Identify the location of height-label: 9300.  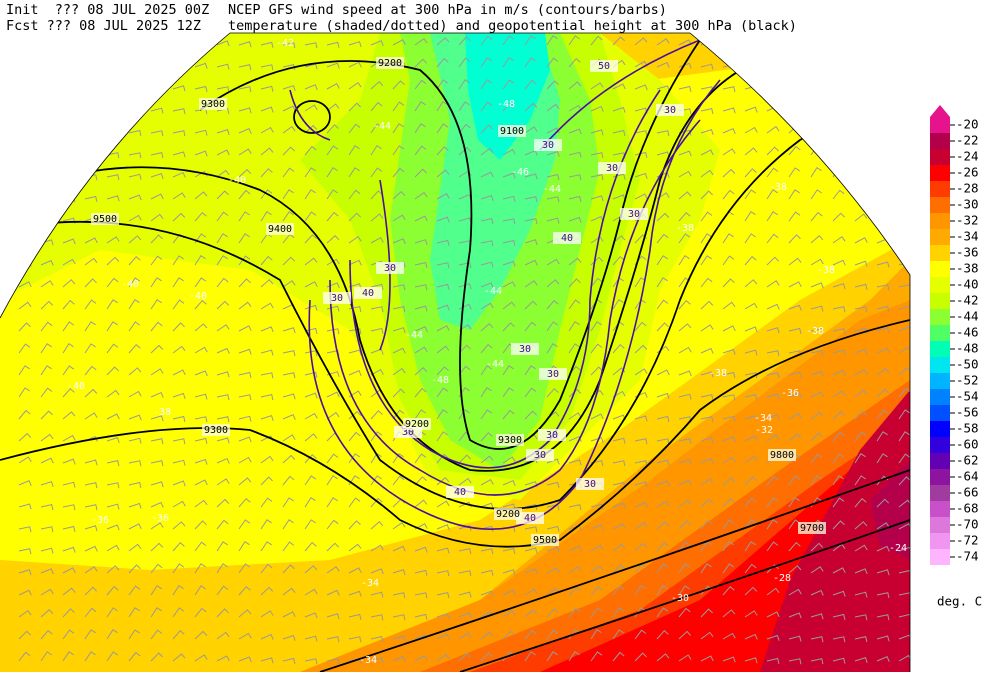
(213, 104).